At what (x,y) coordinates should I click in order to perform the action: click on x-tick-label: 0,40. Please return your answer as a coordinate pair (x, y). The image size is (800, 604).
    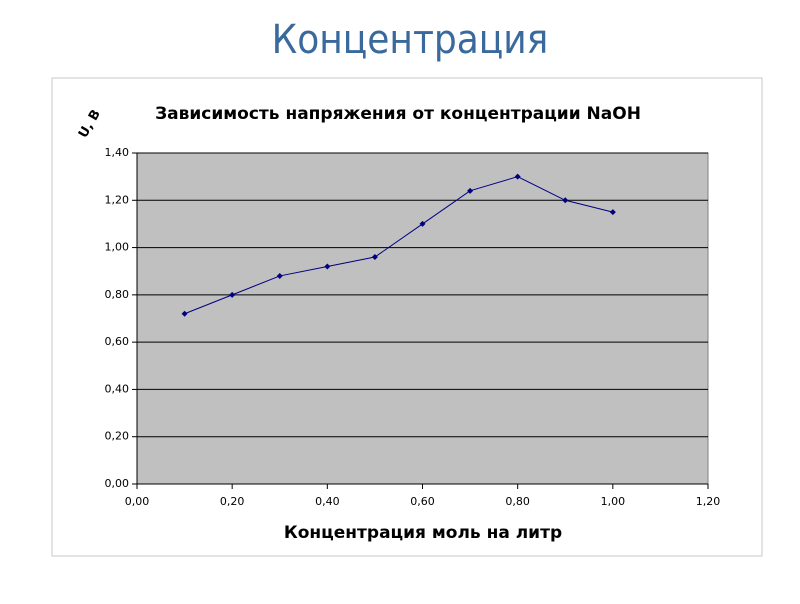
    Looking at the image, I should click on (327, 501).